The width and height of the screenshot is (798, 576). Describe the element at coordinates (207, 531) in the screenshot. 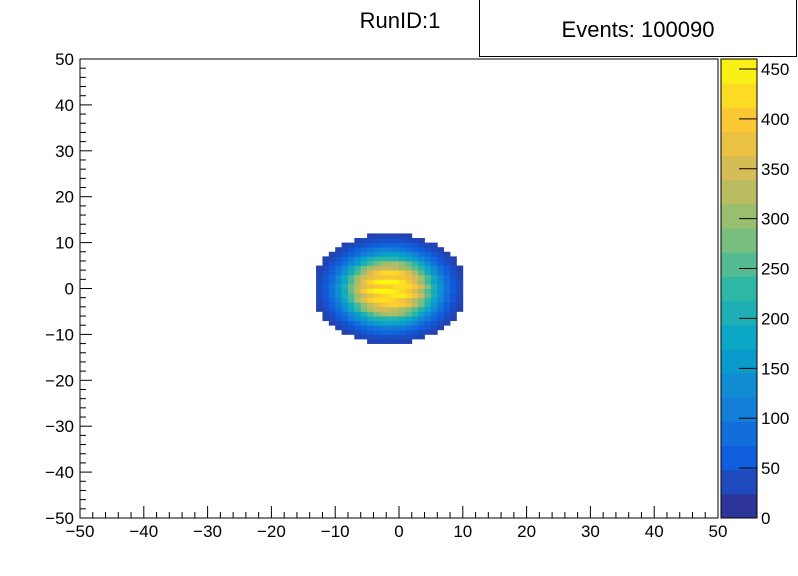

I see `x-tick-label: −30` at that location.